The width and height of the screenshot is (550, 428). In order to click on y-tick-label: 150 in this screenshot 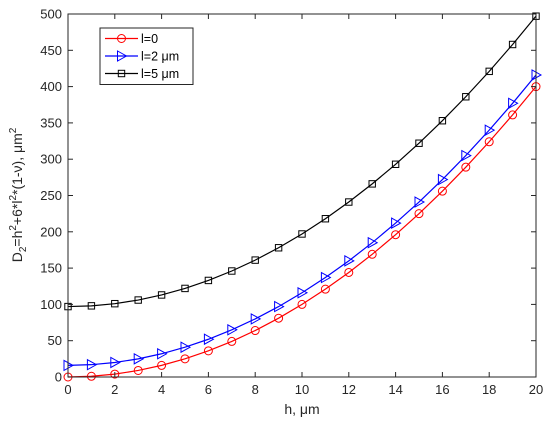, I will do `click(51, 268)`.